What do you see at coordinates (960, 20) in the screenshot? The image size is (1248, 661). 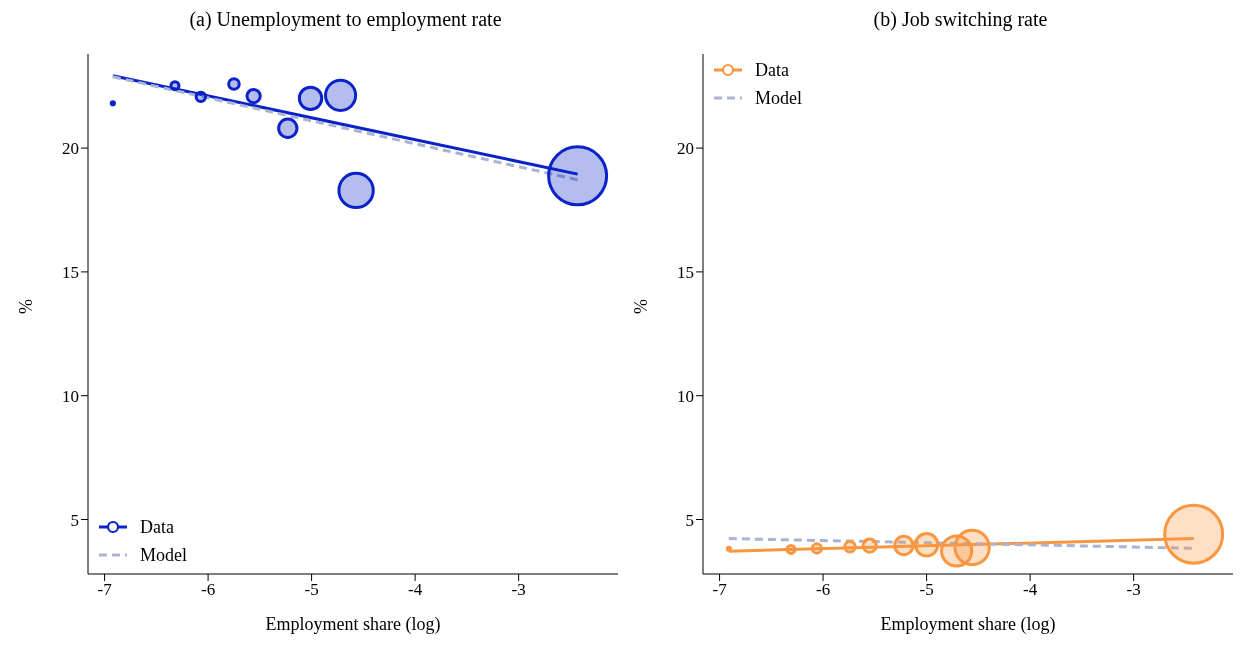 I see `chart-title: (b) Job switching rate` at bounding box center [960, 20].